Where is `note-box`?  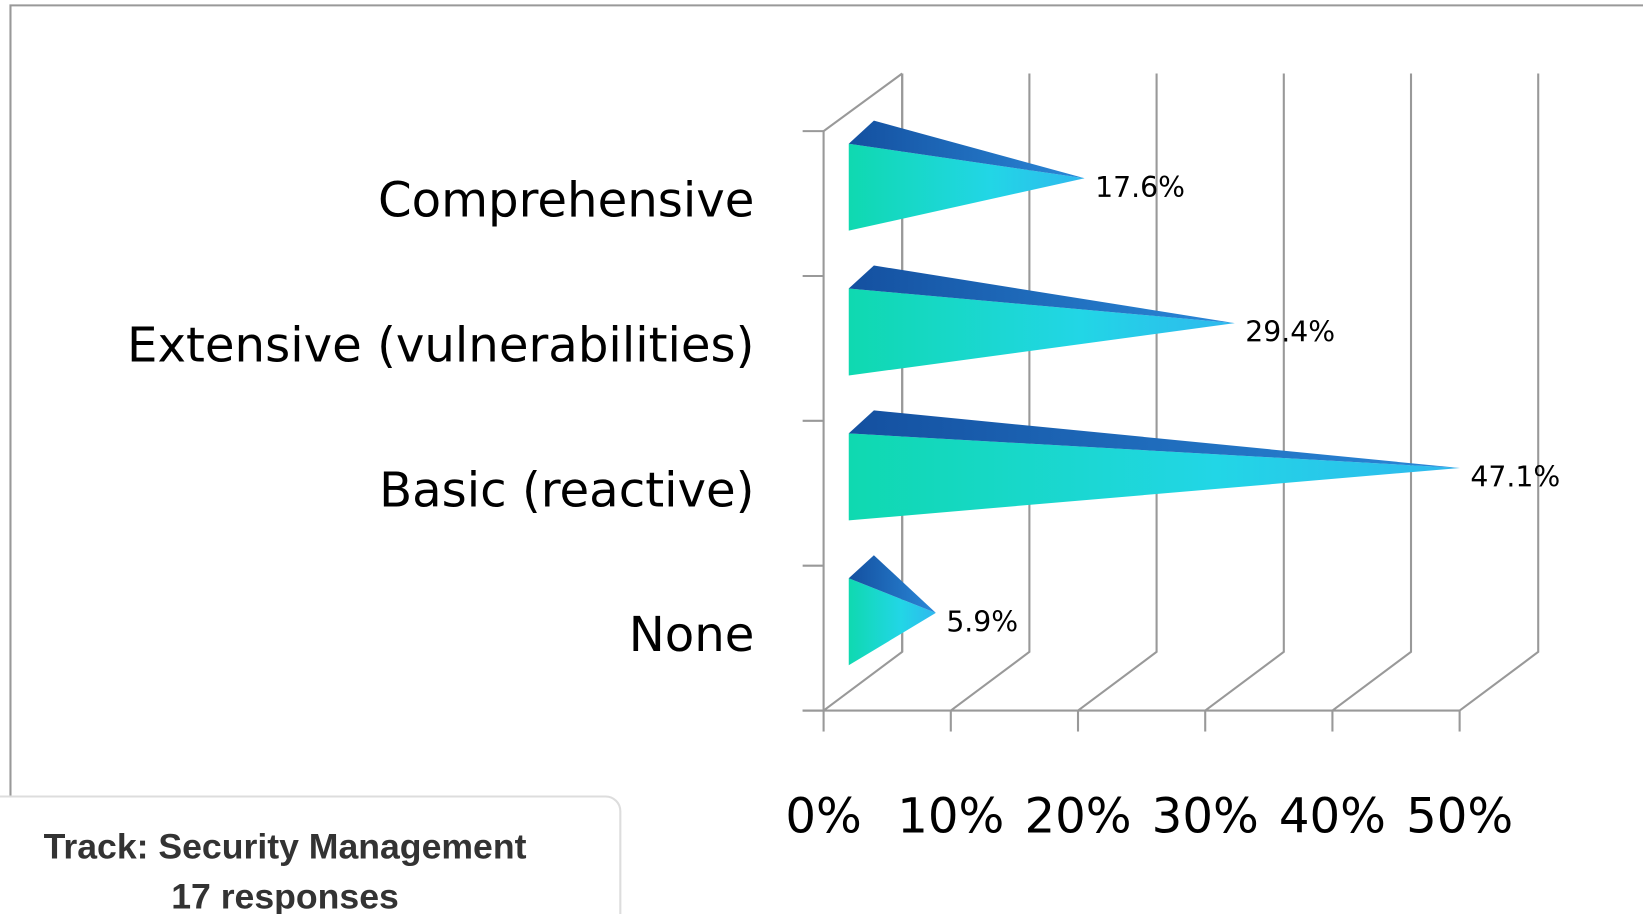 note-box is located at coordinates (311, 857).